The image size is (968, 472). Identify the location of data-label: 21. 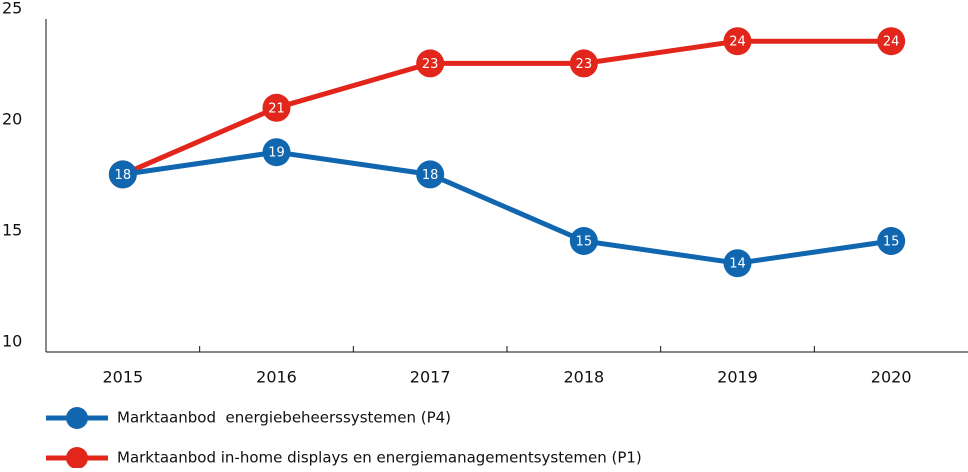
(276, 108).